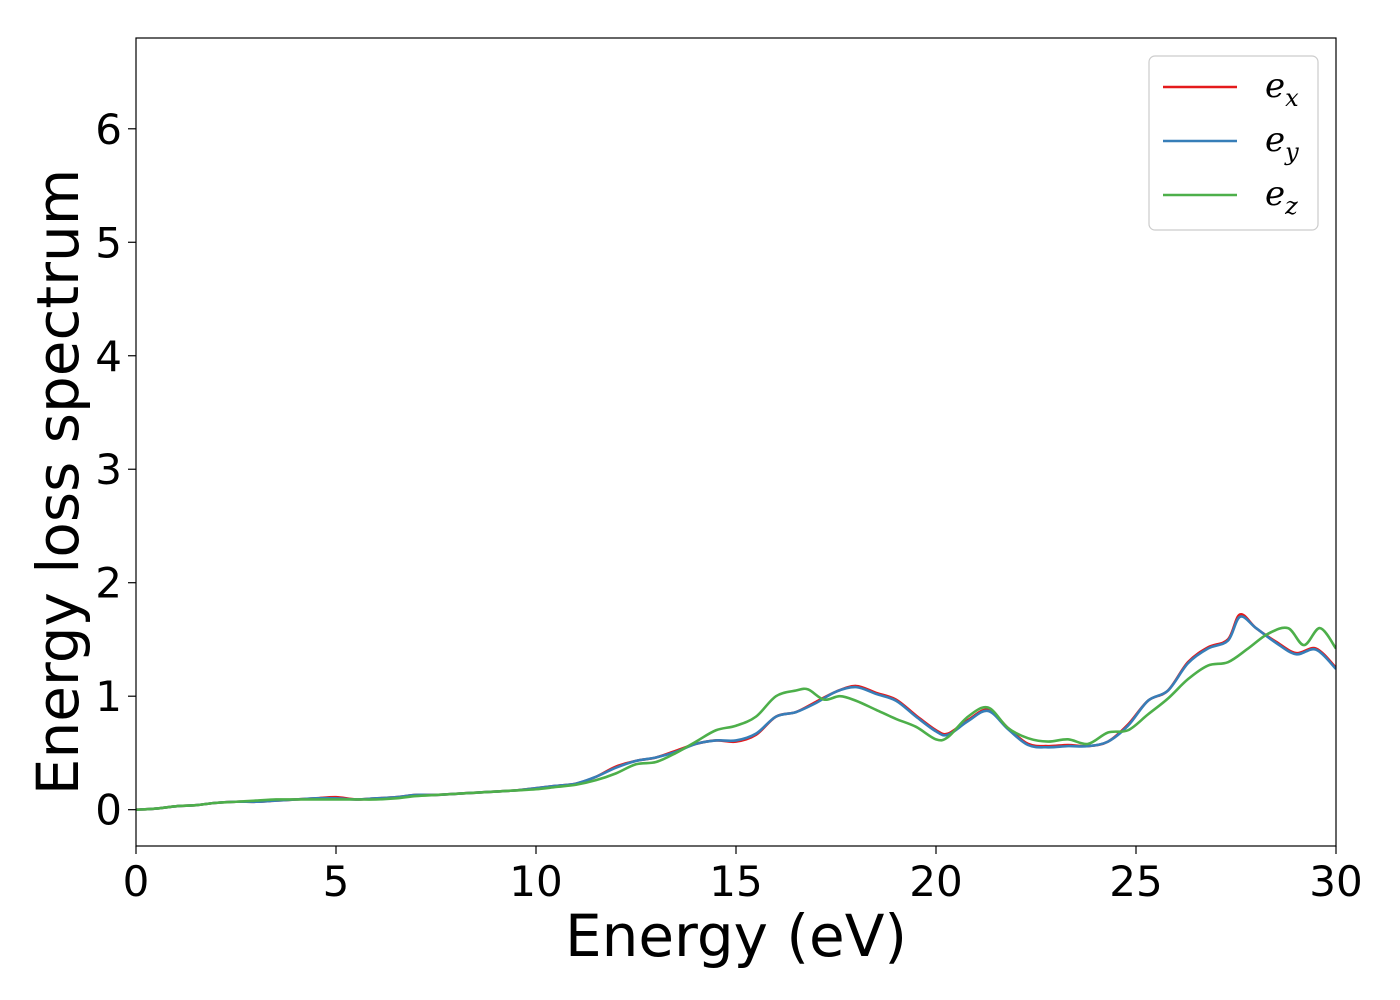 The image size is (1400, 1000). What do you see at coordinates (108, 810) in the screenshot?
I see `y-tick-label: 0` at bounding box center [108, 810].